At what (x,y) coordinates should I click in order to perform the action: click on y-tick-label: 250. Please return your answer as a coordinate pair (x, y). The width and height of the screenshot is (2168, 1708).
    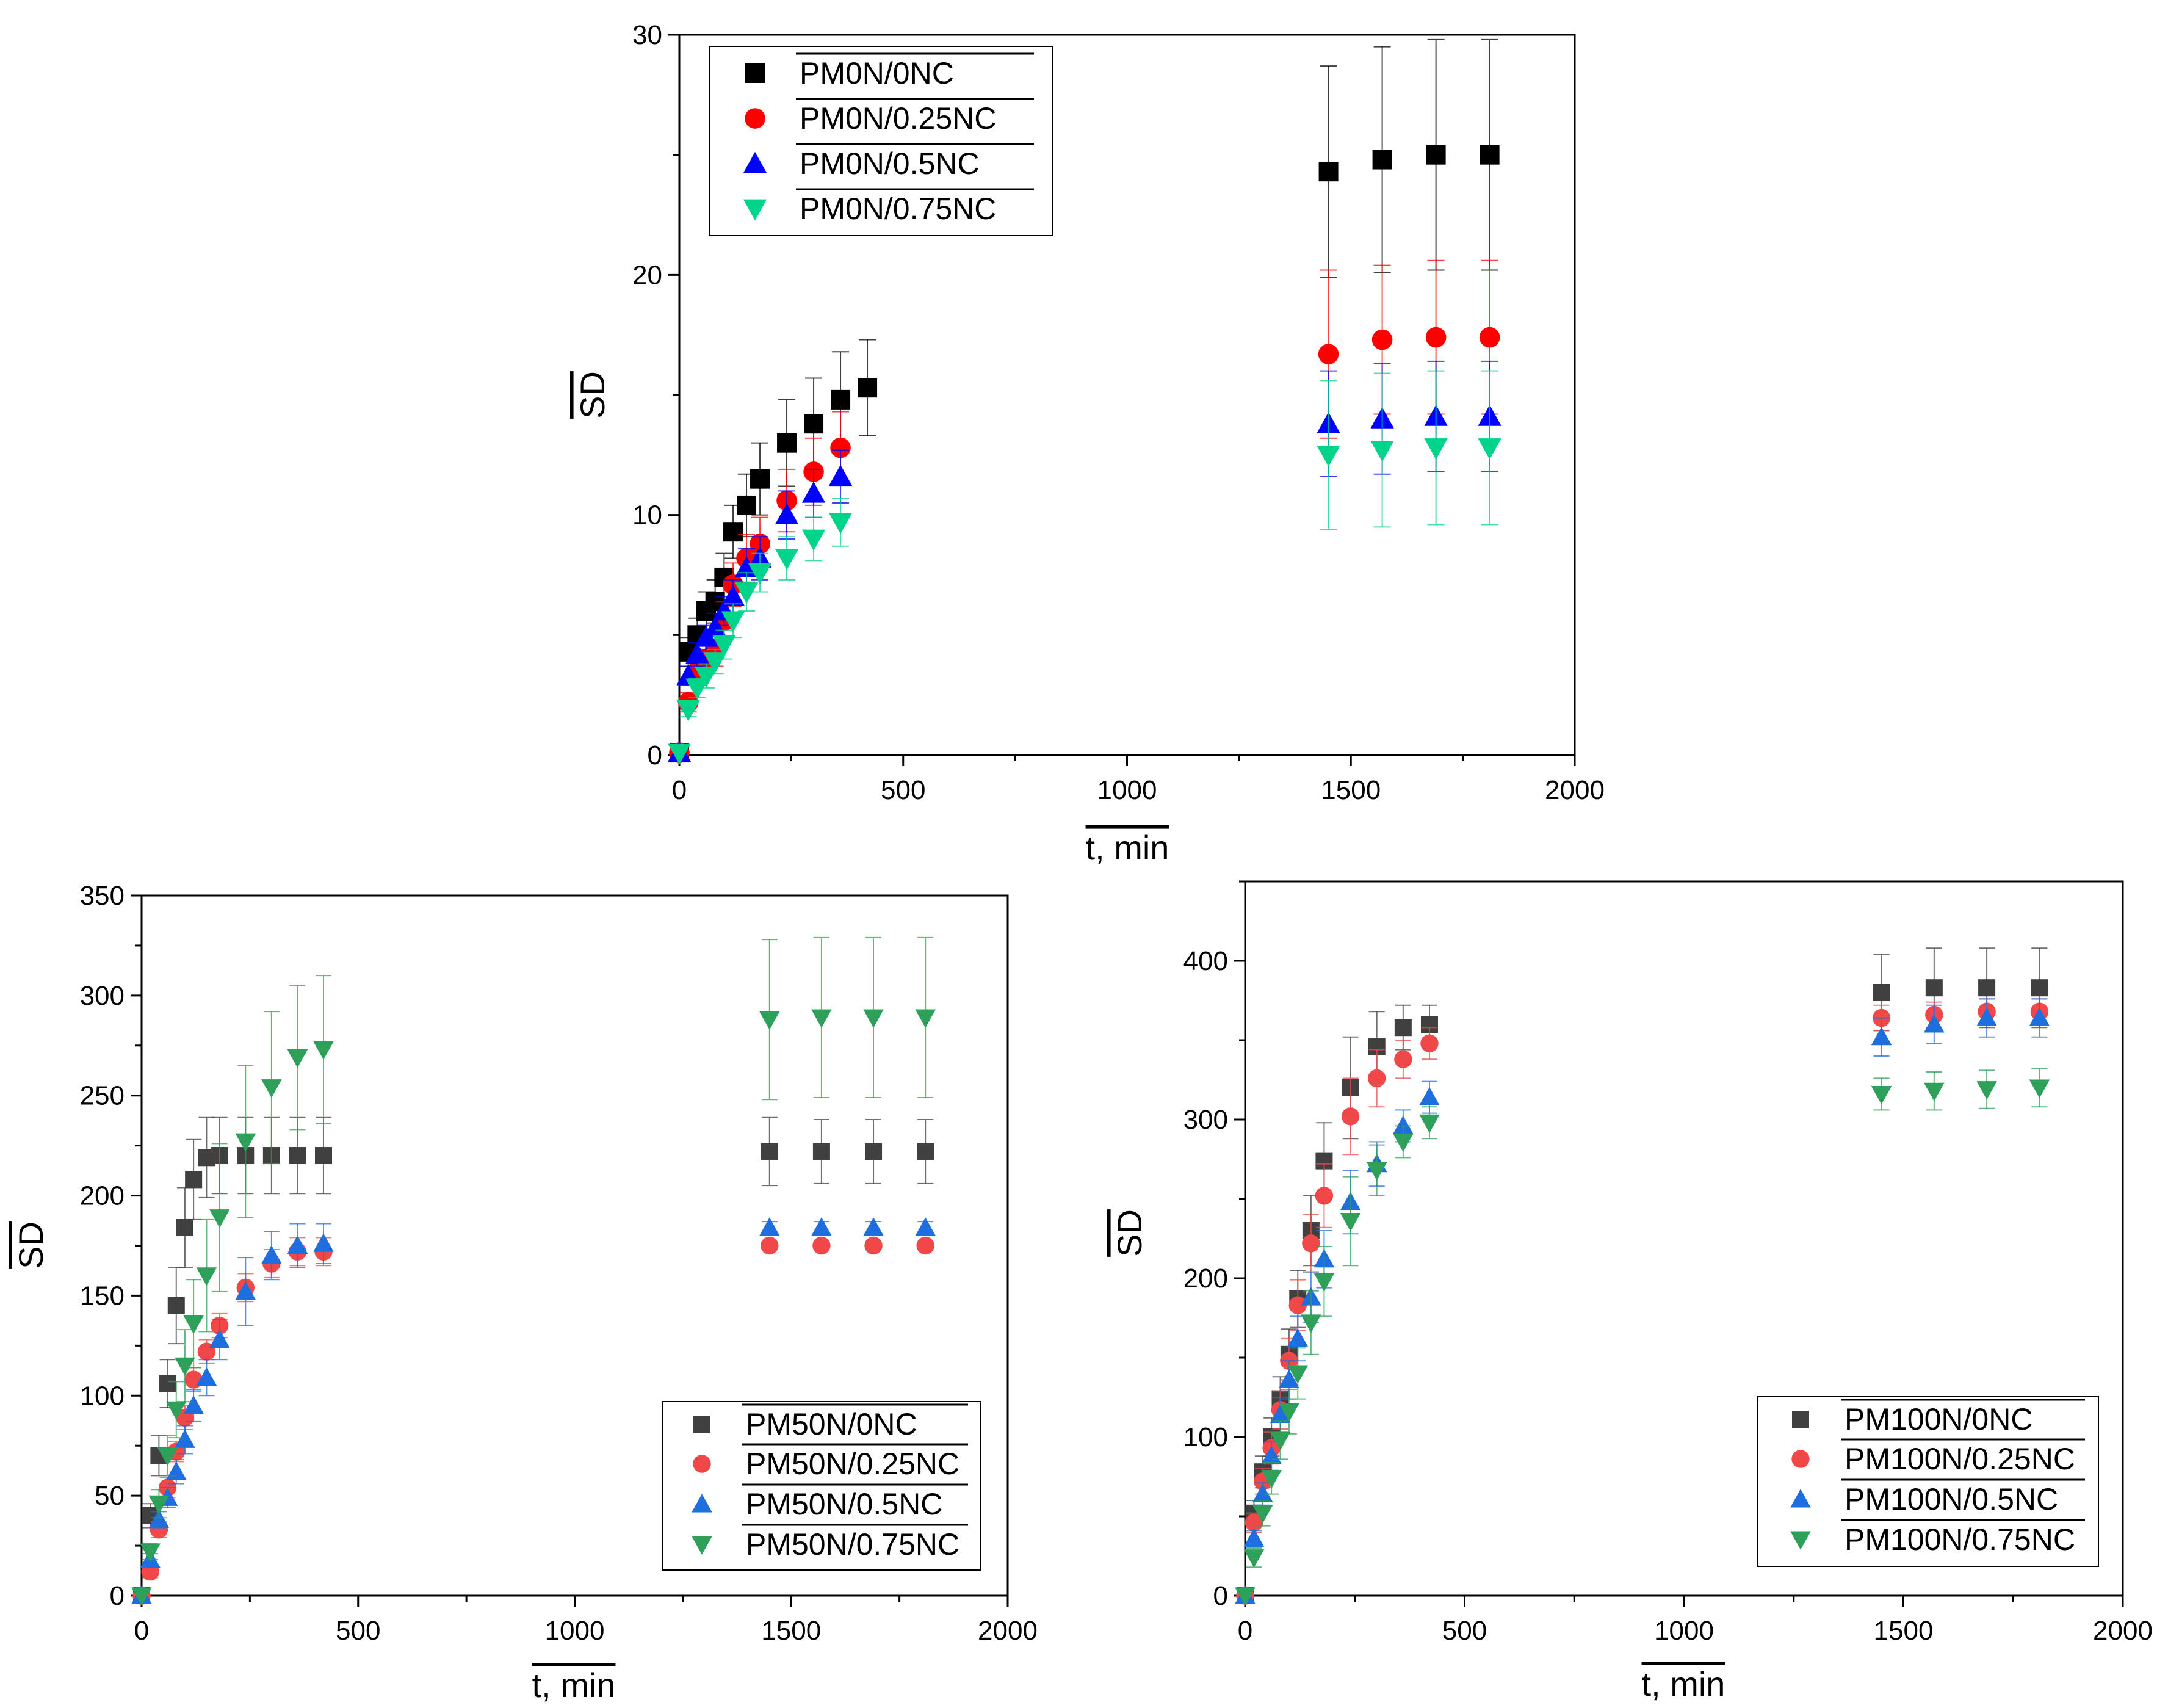
    Looking at the image, I should click on (102, 1096).